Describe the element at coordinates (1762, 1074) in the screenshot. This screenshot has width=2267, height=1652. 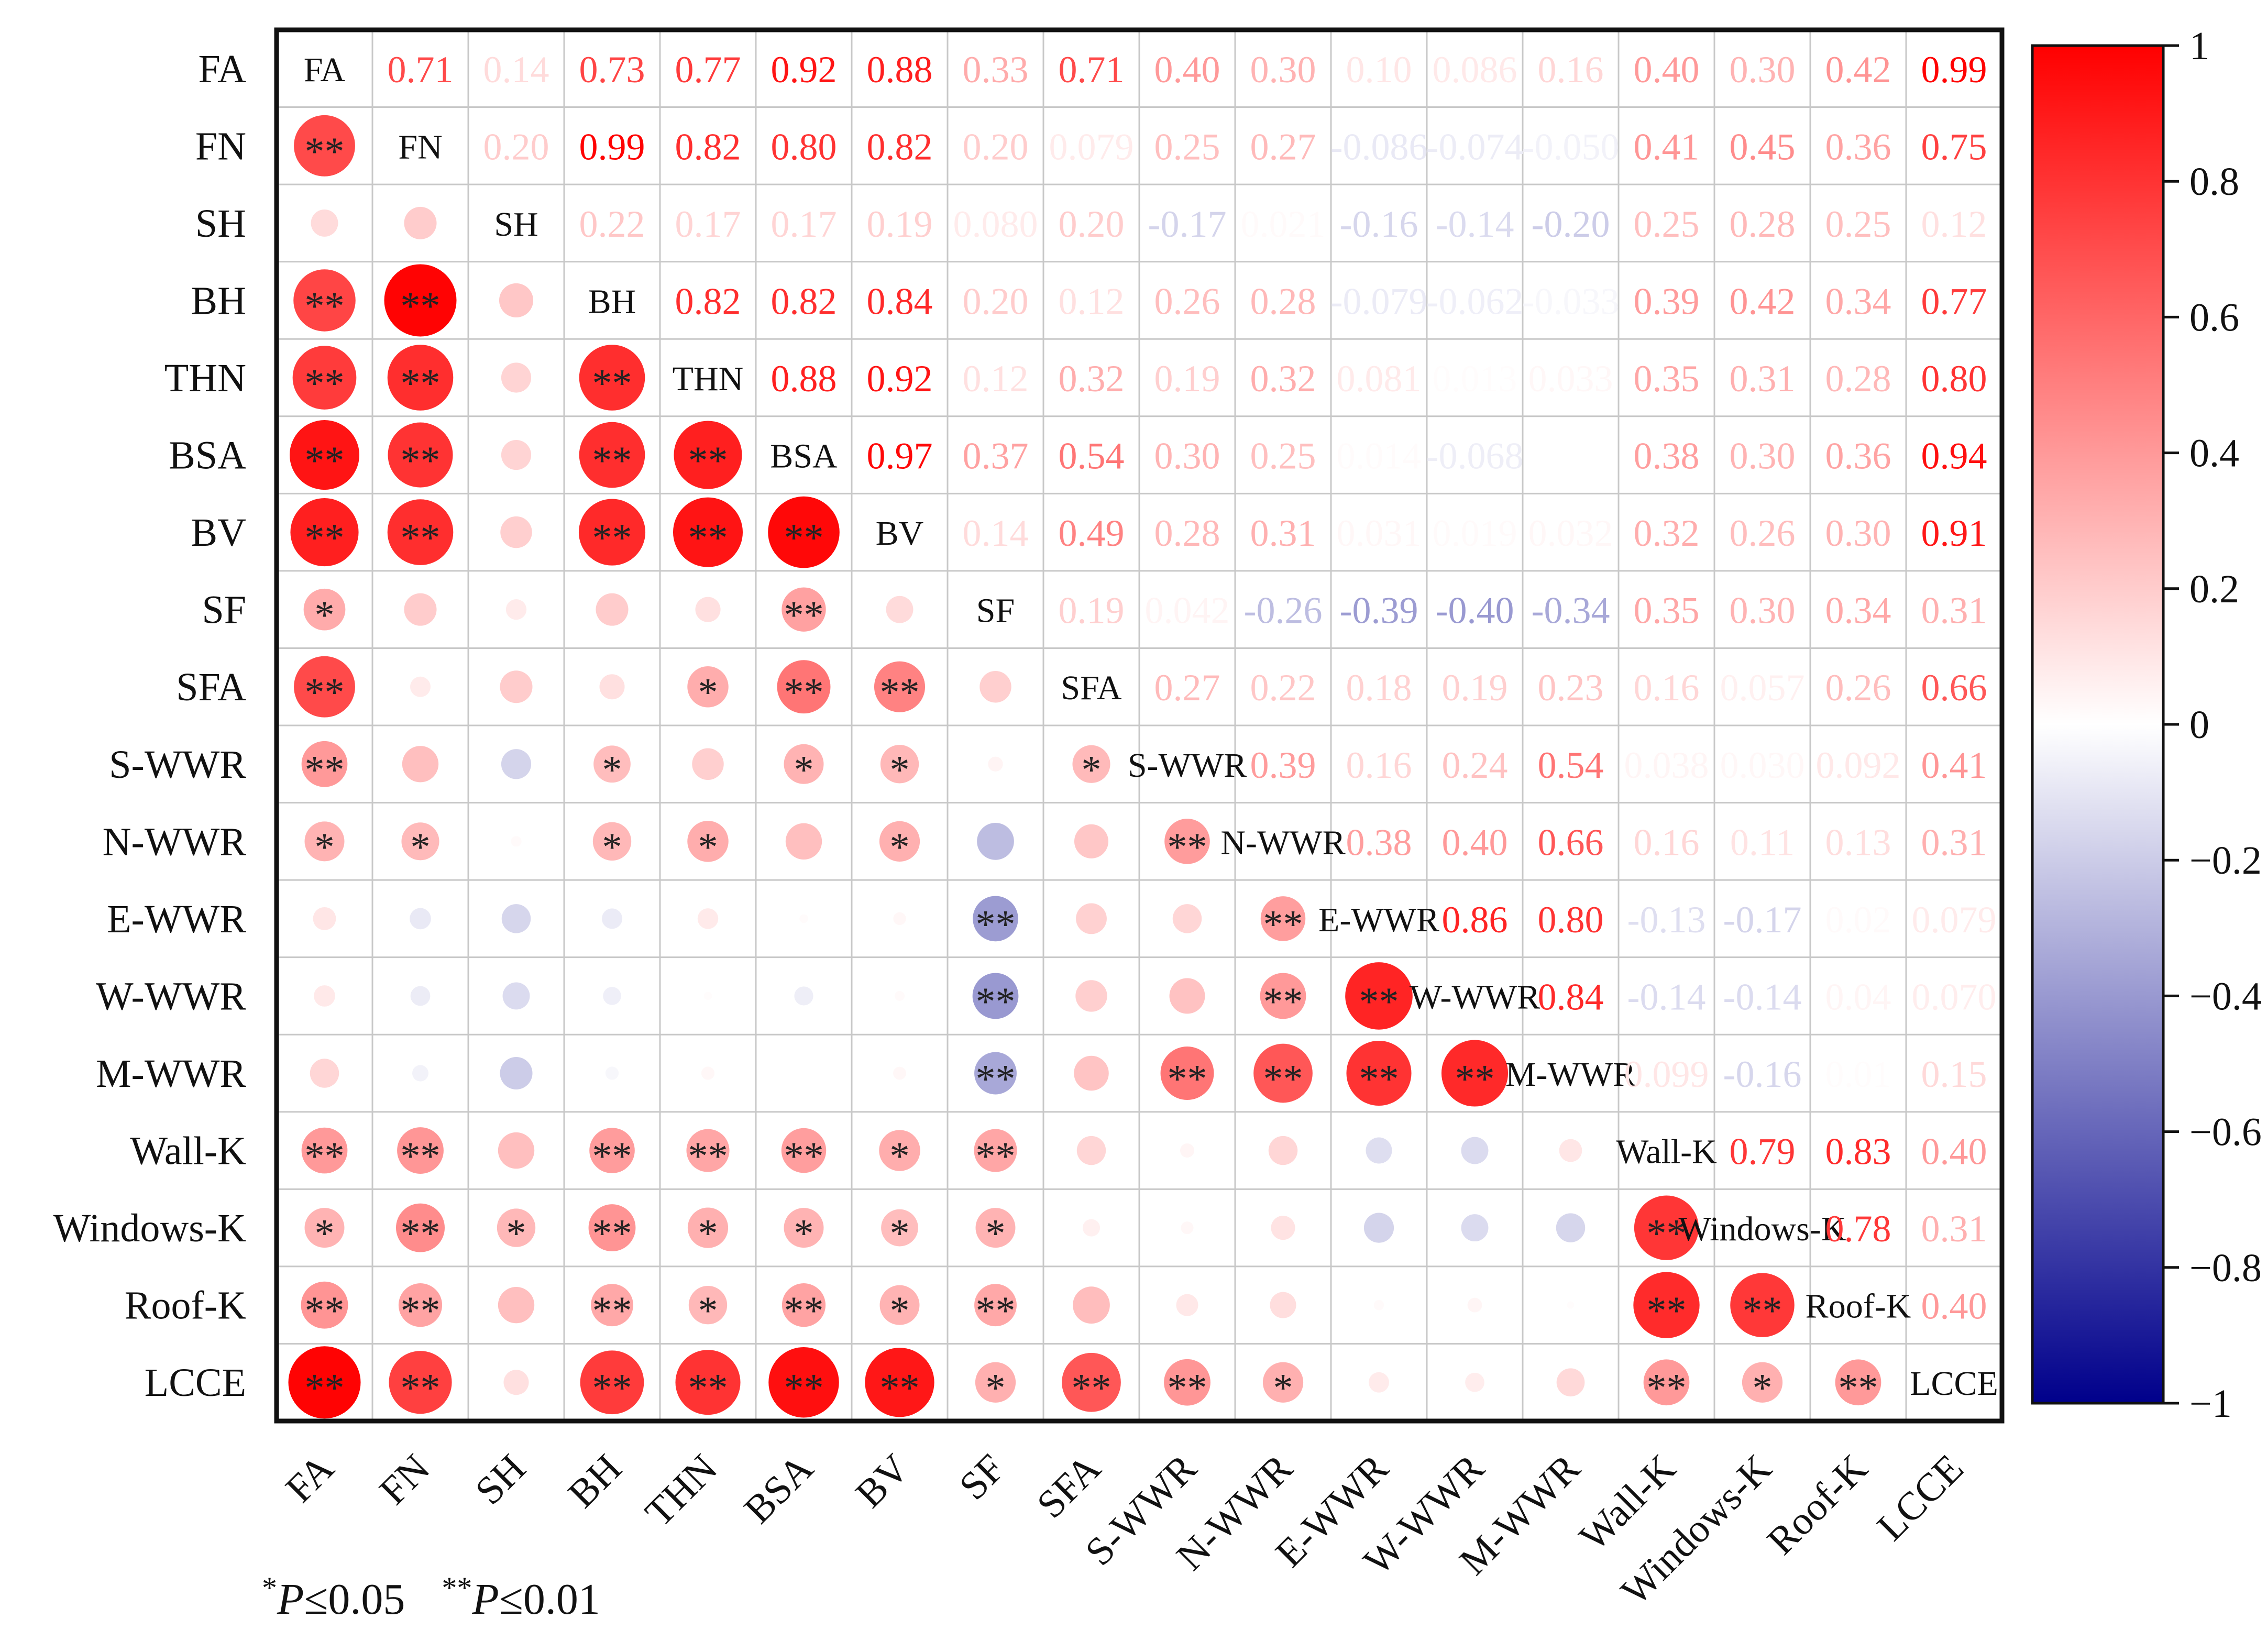
I see `correlation-value: -0.16` at that location.